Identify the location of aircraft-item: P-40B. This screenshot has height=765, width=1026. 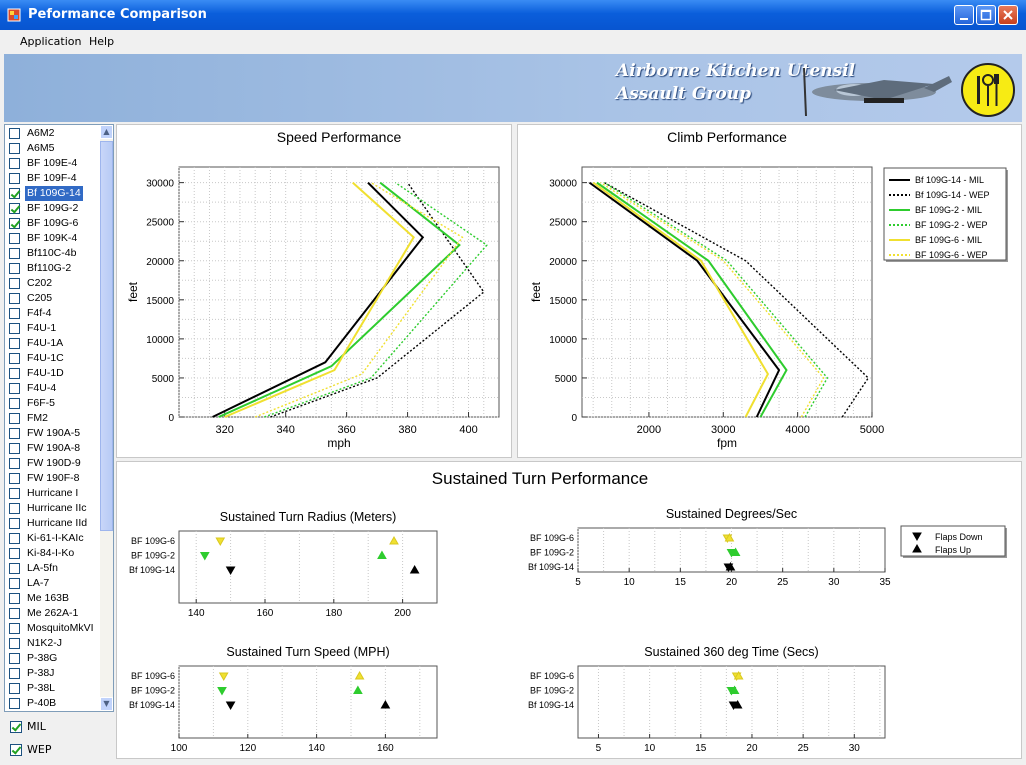
(53, 703).